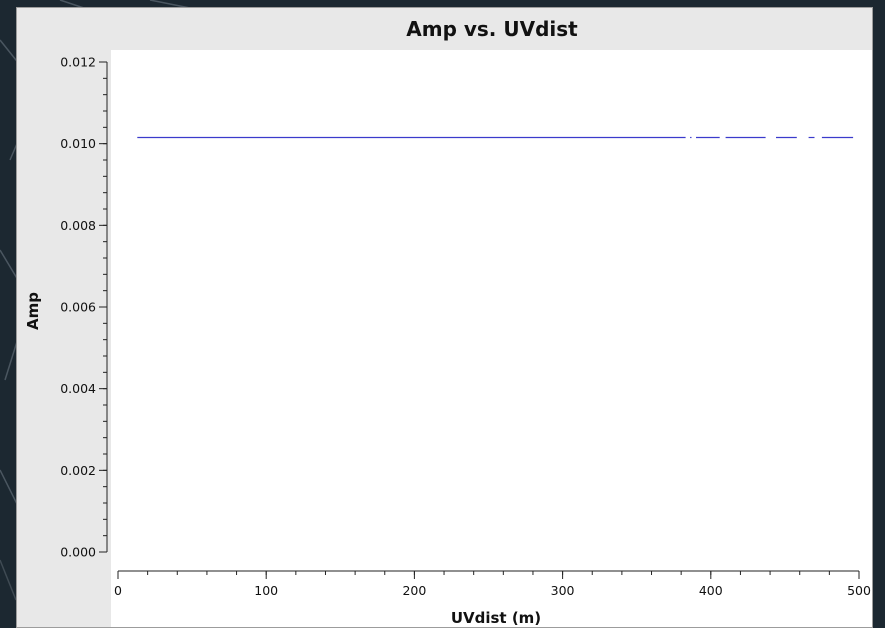 Image resolution: width=885 pixels, height=628 pixels. Describe the element at coordinates (563, 590) in the screenshot. I see `x-tick-label: 300` at that location.